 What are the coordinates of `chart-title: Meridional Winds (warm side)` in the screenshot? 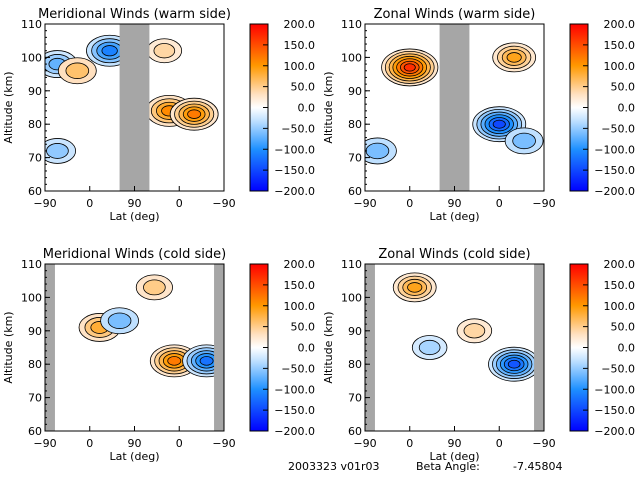 It's located at (134, 14).